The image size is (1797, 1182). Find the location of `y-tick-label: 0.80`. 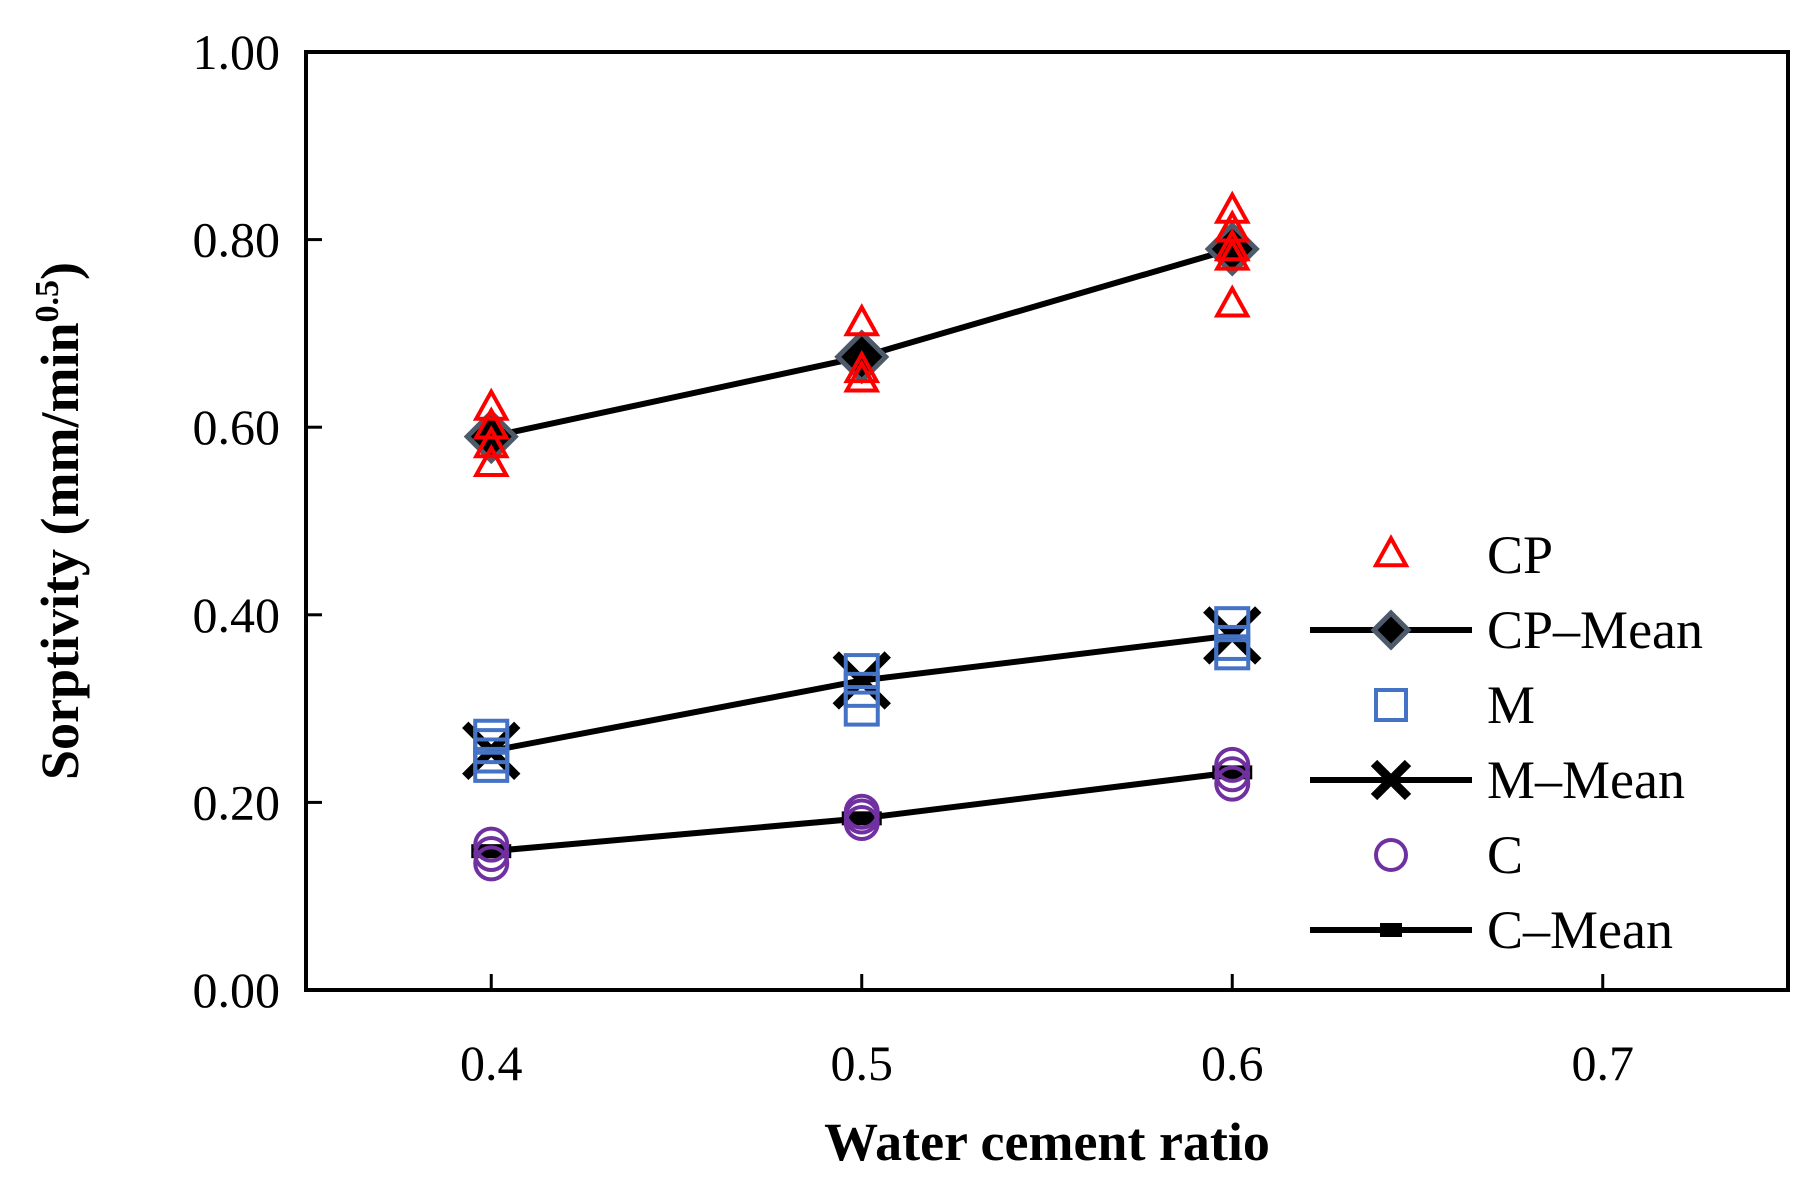

y-tick-label: 0.80 is located at coordinates (237, 240).